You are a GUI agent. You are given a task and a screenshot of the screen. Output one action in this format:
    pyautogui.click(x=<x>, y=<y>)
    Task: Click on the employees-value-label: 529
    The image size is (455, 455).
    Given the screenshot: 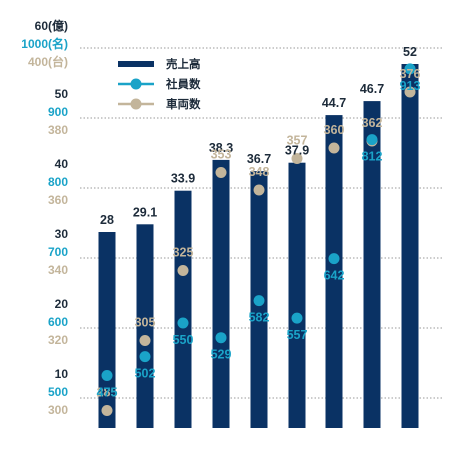 What is the action you would take?
    pyautogui.click(x=221, y=355)
    